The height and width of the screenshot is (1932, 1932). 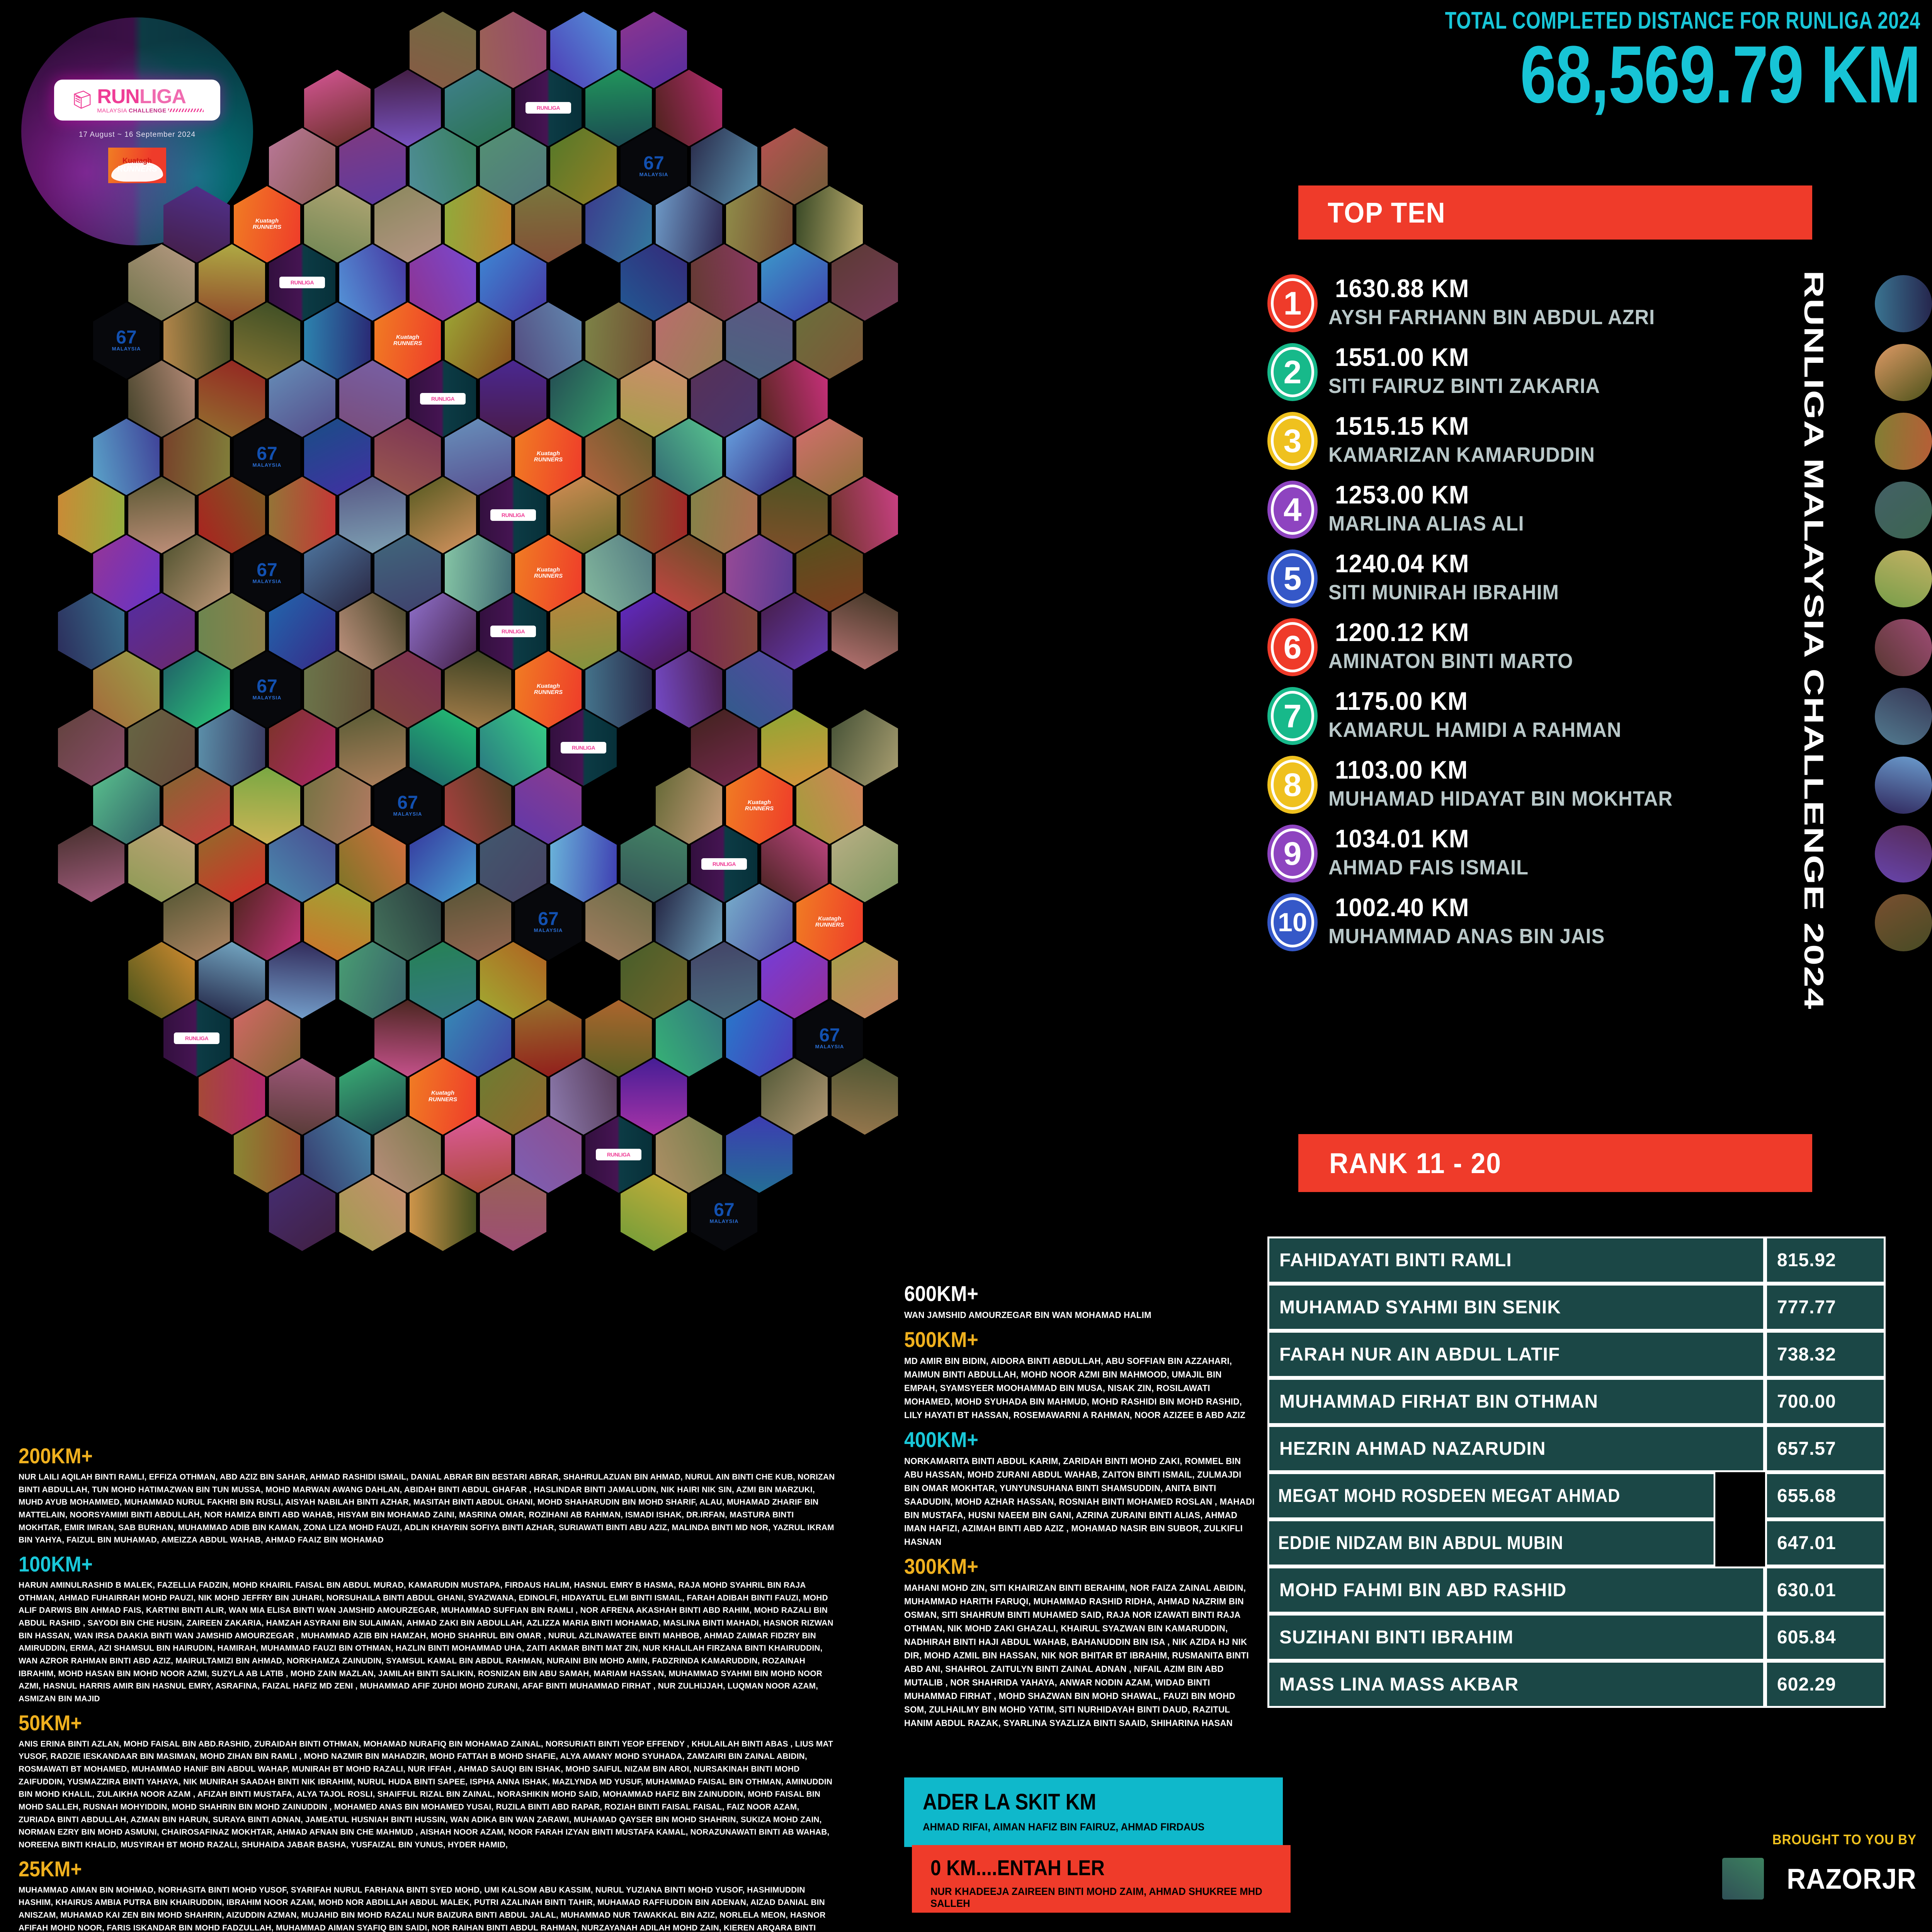 What do you see at coordinates (1826, 1638) in the screenshot?
I see `table-cell-distance: 605.84` at bounding box center [1826, 1638].